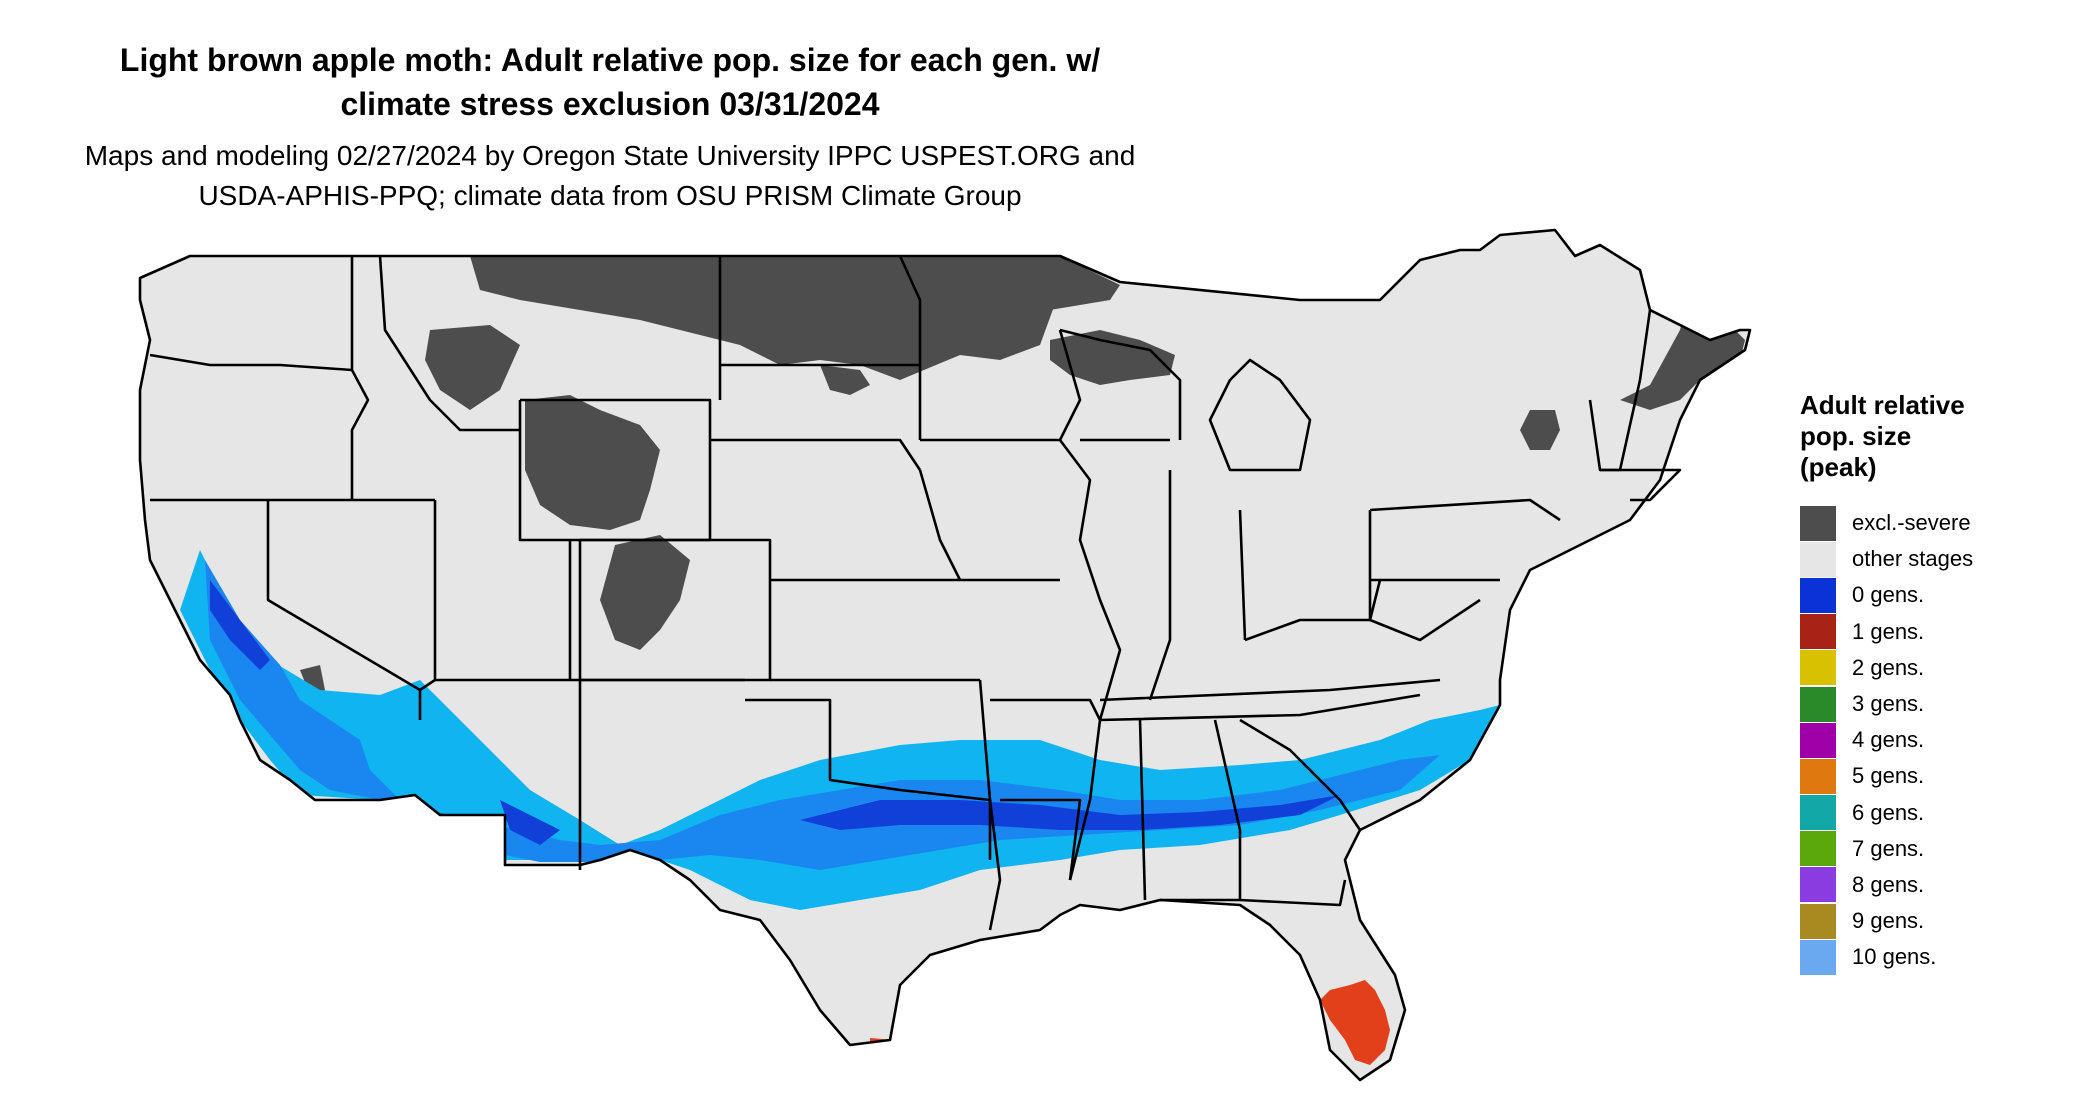  What do you see at coordinates (910, 347) in the screenshot?
I see `border-mn-dakotas` at bounding box center [910, 347].